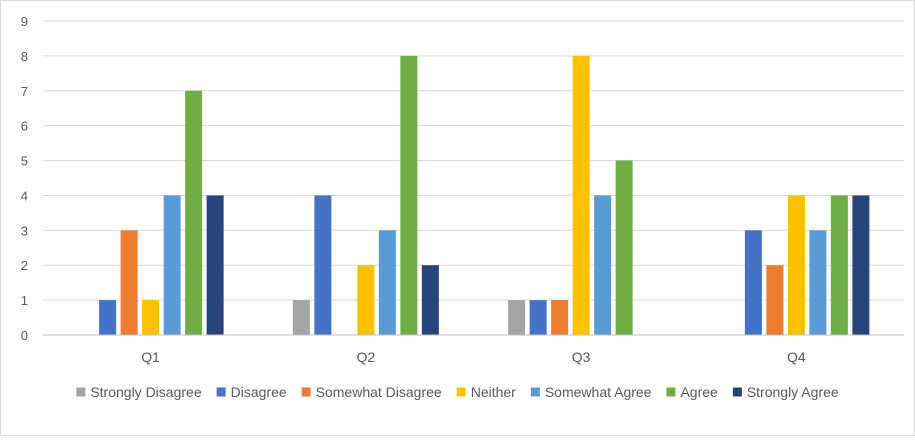  I want to click on bar-q1-somewhat-agree, so click(172, 265).